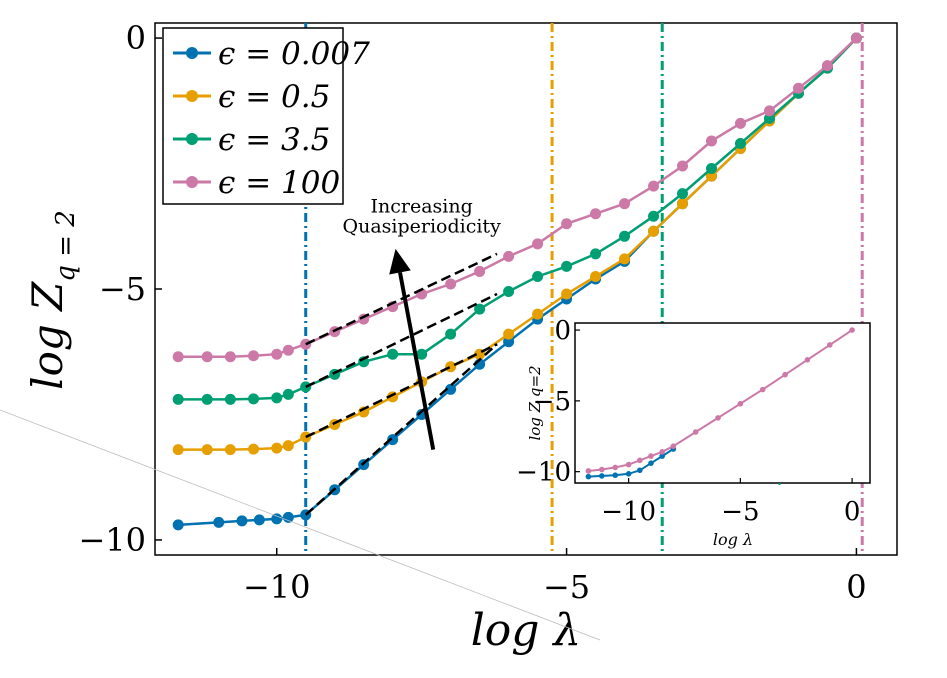 This screenshot has height=678, width=947. I want to click on inset-y-ticks: 0 −5 −10, so click(548, 402).